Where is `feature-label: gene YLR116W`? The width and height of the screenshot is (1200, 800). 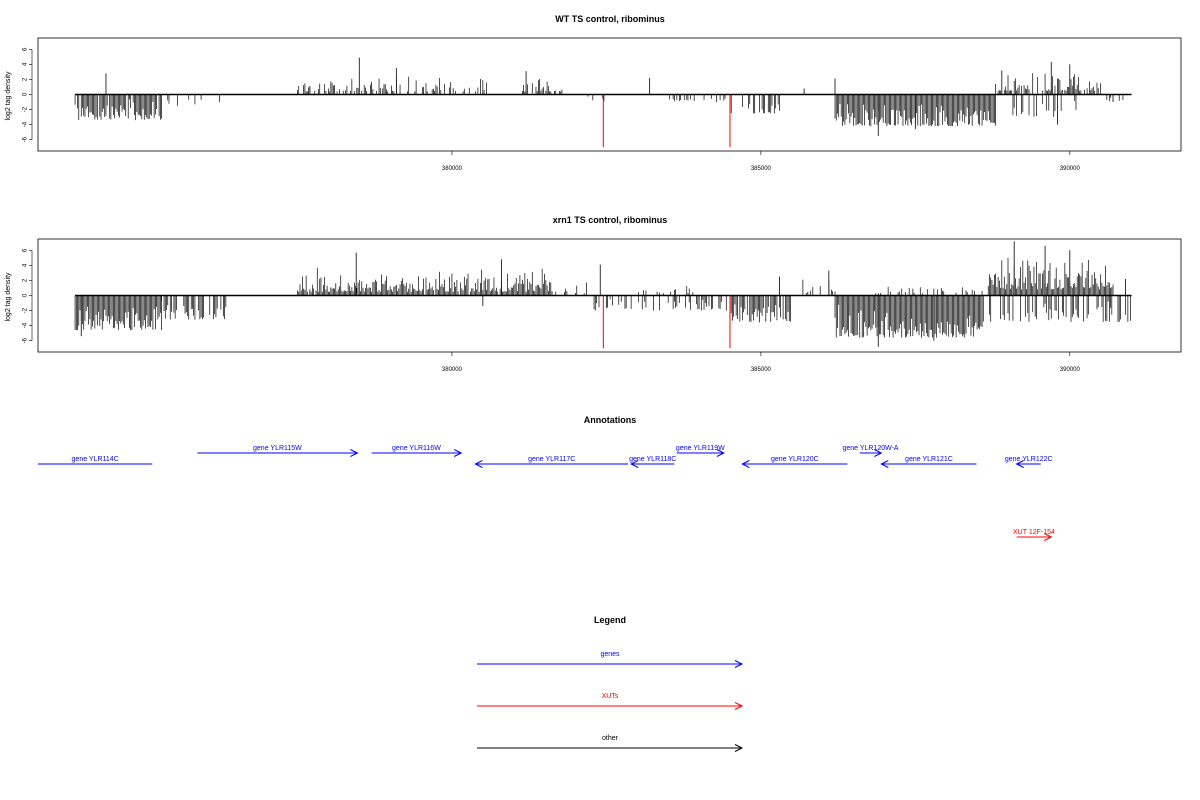 feature-label: gene YLR116W is located at coordinates (416, 448).